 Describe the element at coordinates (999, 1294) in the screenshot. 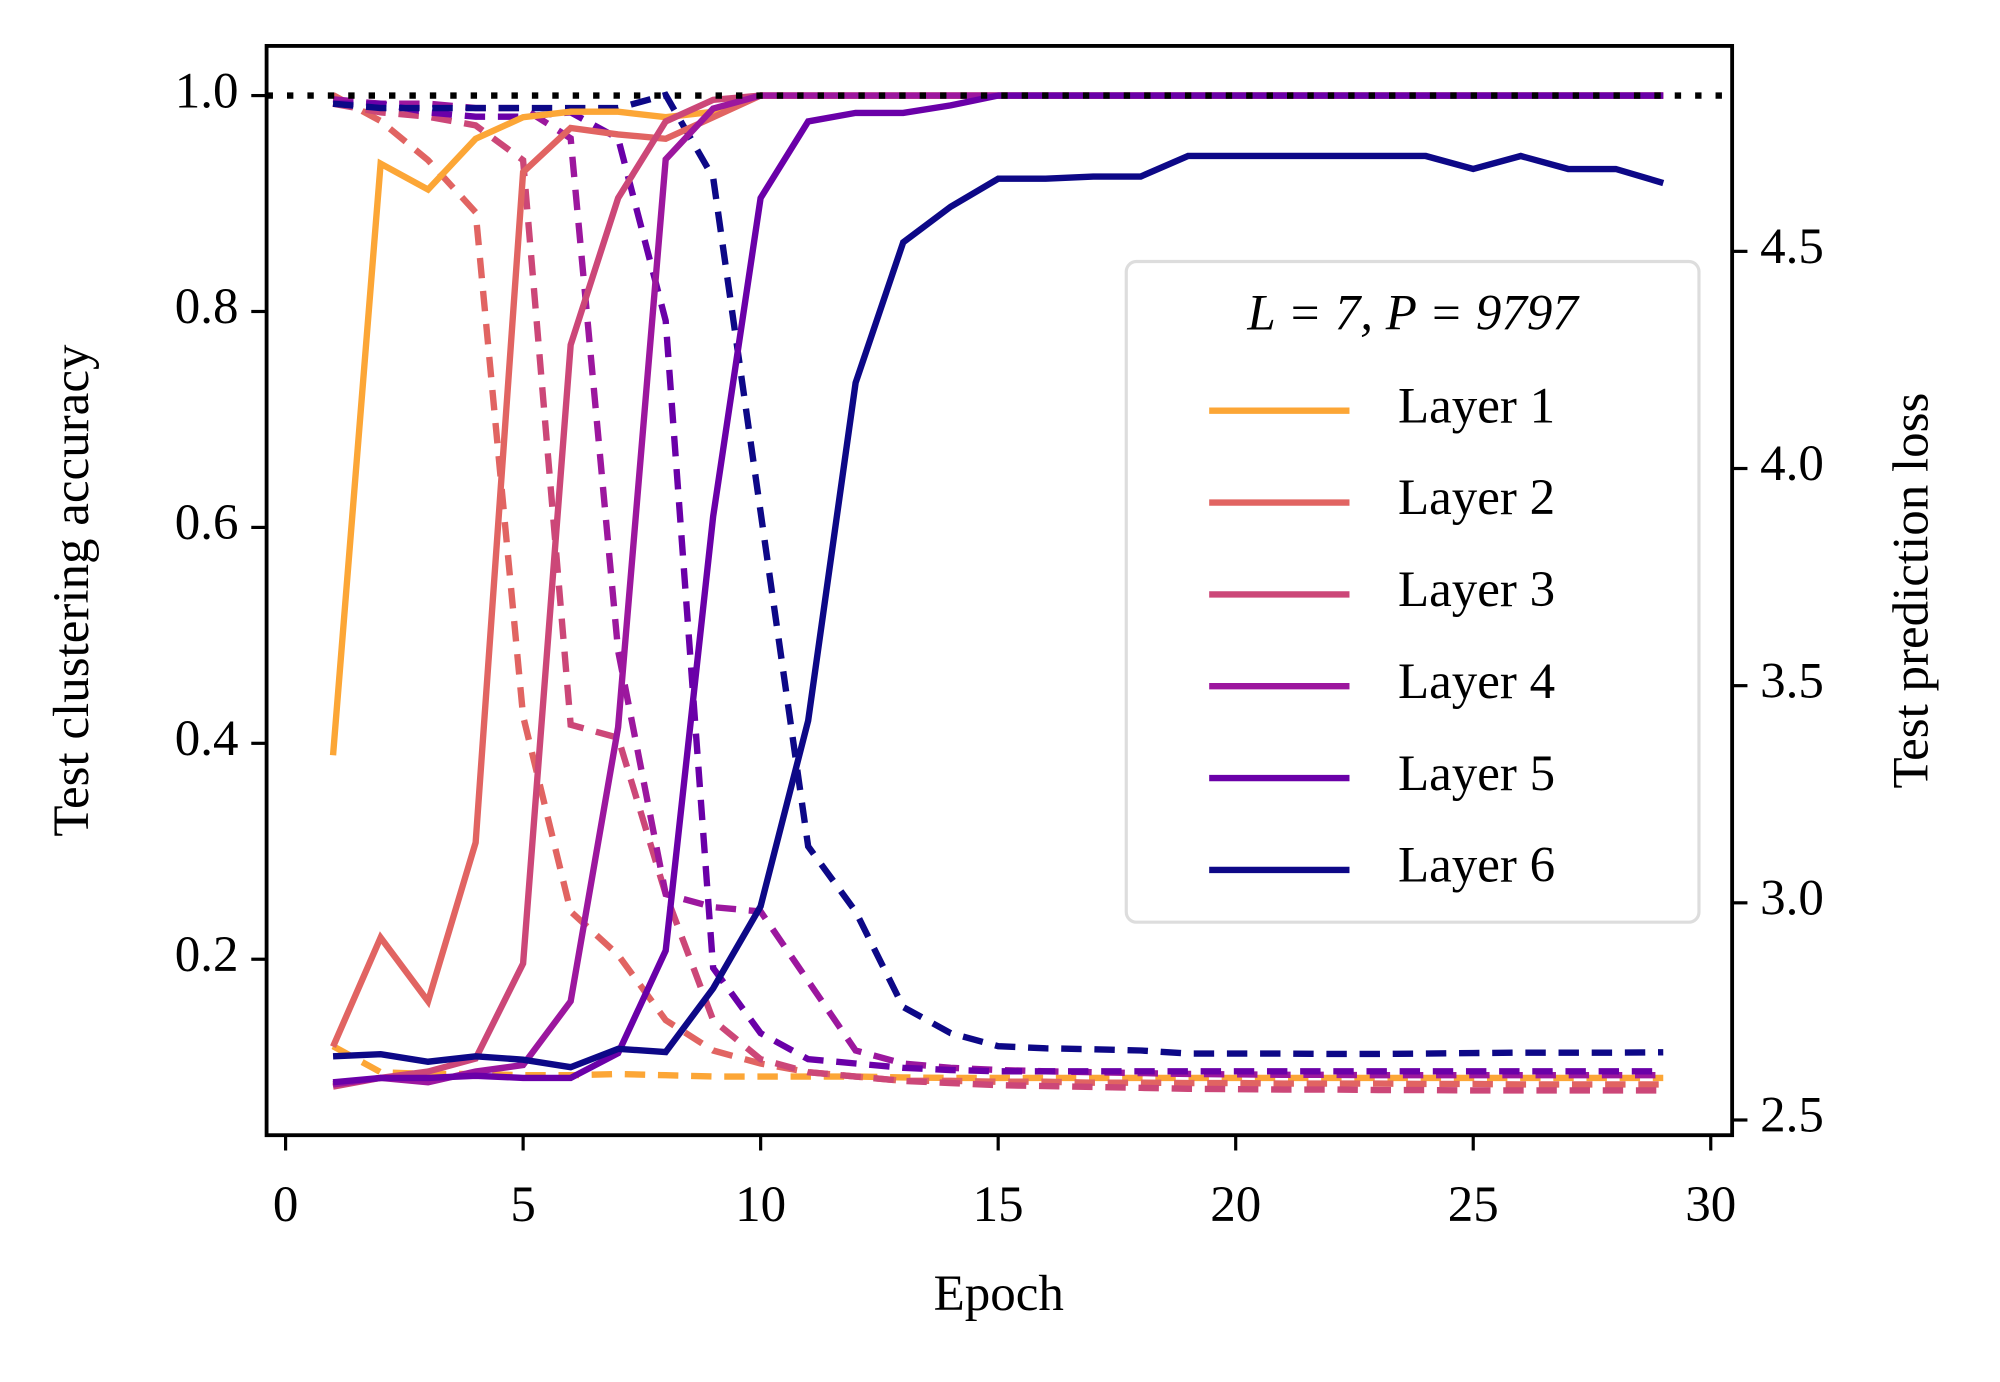

I see `x-axis-label: Epoch` at that location.